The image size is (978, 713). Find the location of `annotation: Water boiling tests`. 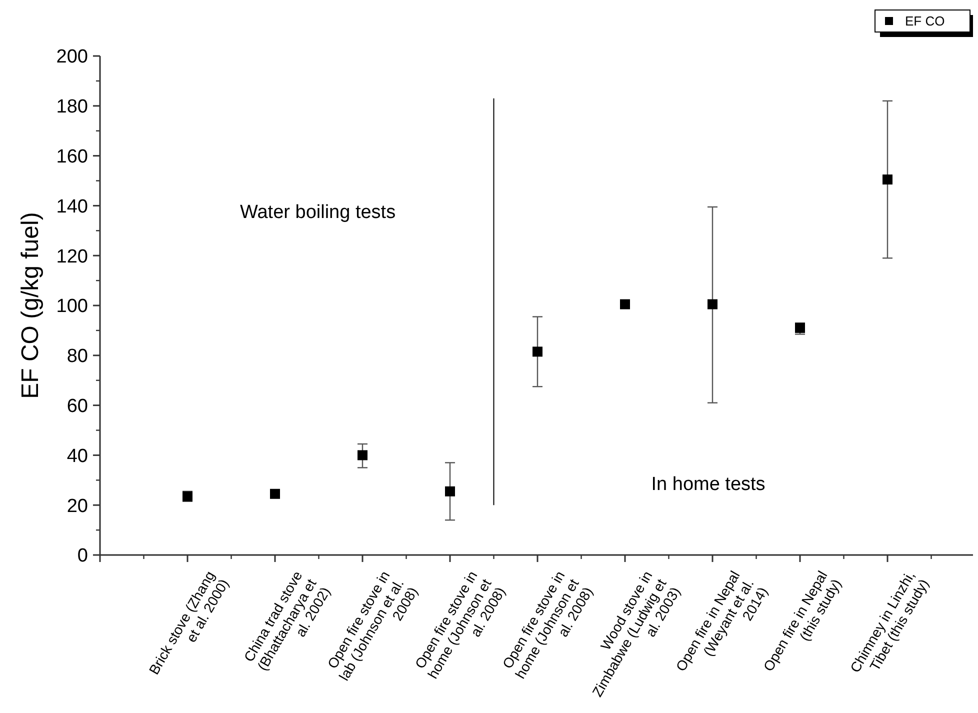

annotation: Water boiling tests is located at coordinates (318, 213).